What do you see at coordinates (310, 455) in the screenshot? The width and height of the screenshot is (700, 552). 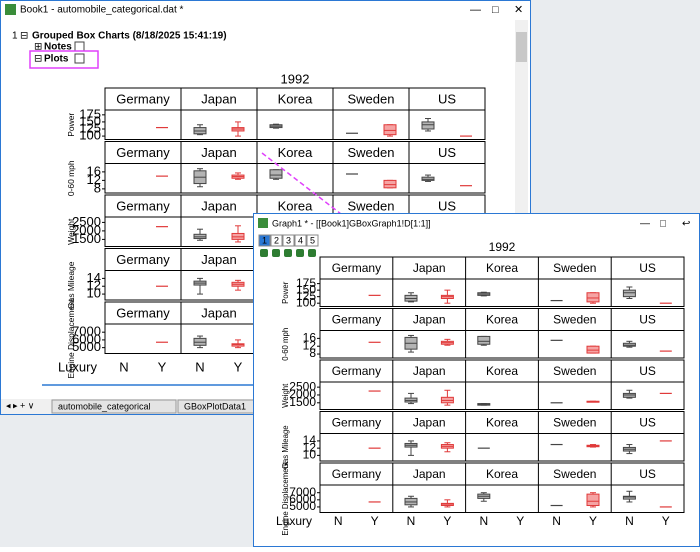 I see `y-tick-label: 10` at bounding box center [310, 455].